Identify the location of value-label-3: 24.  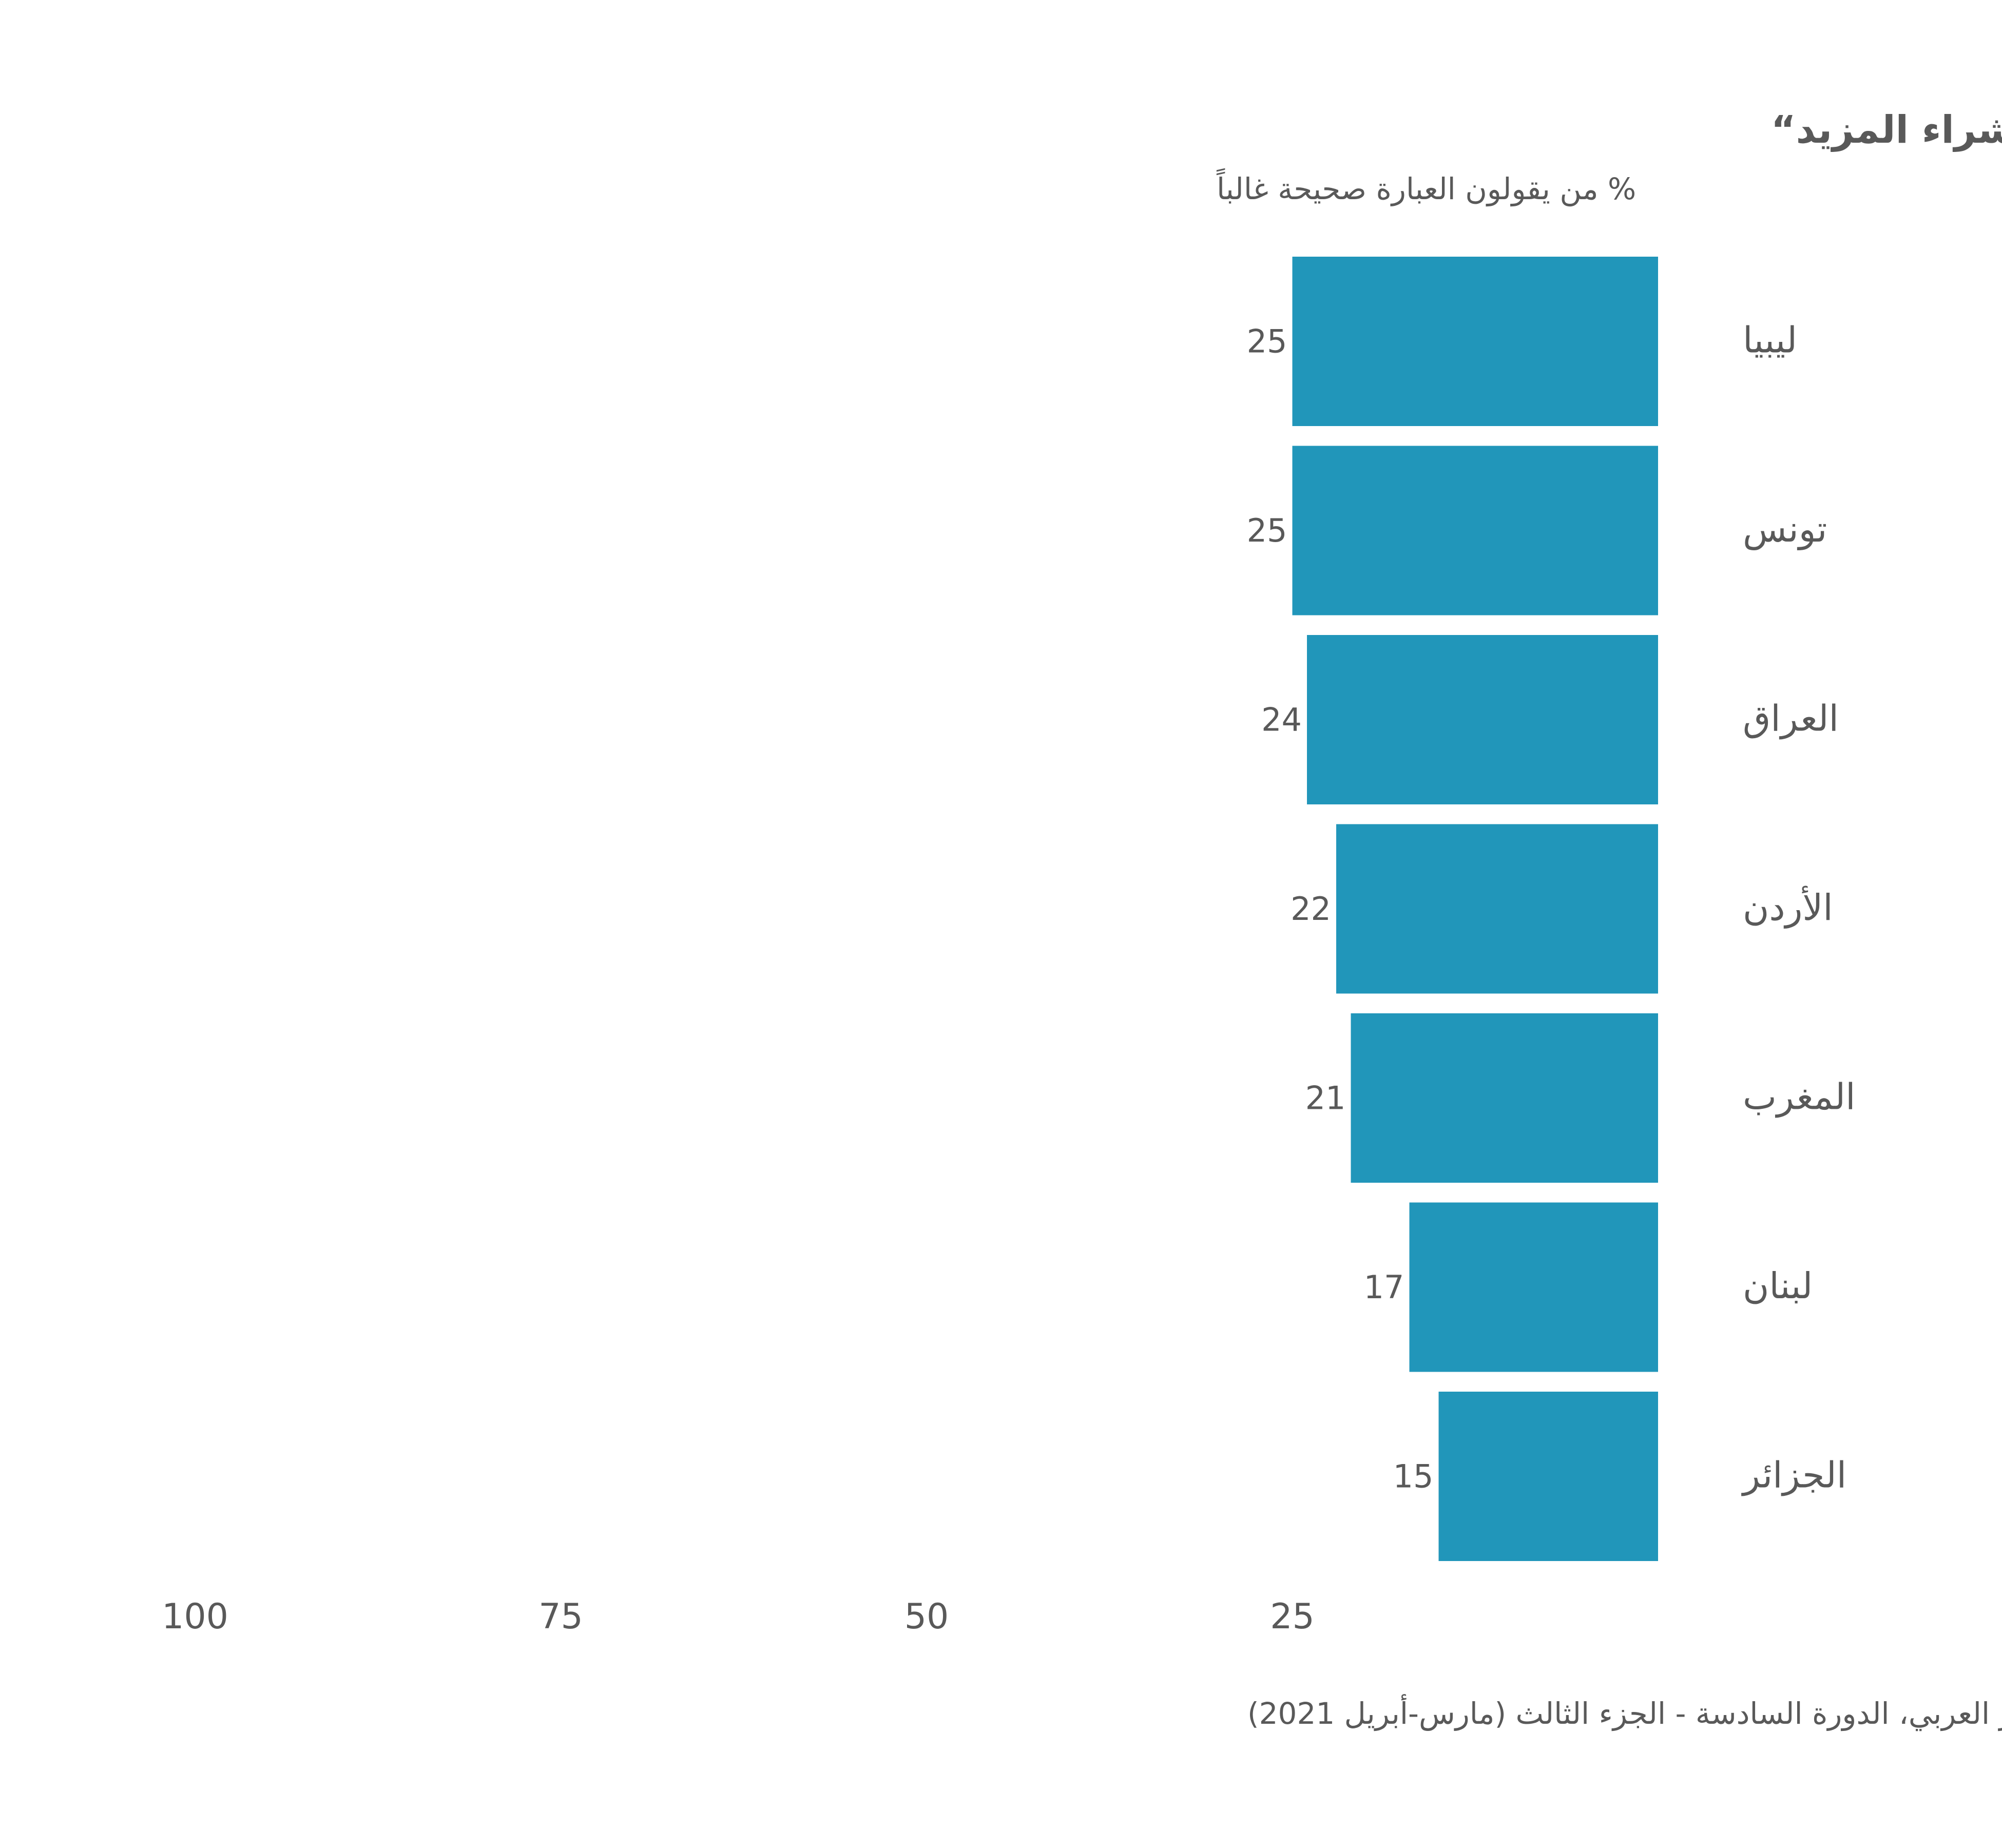
(1281, 720).